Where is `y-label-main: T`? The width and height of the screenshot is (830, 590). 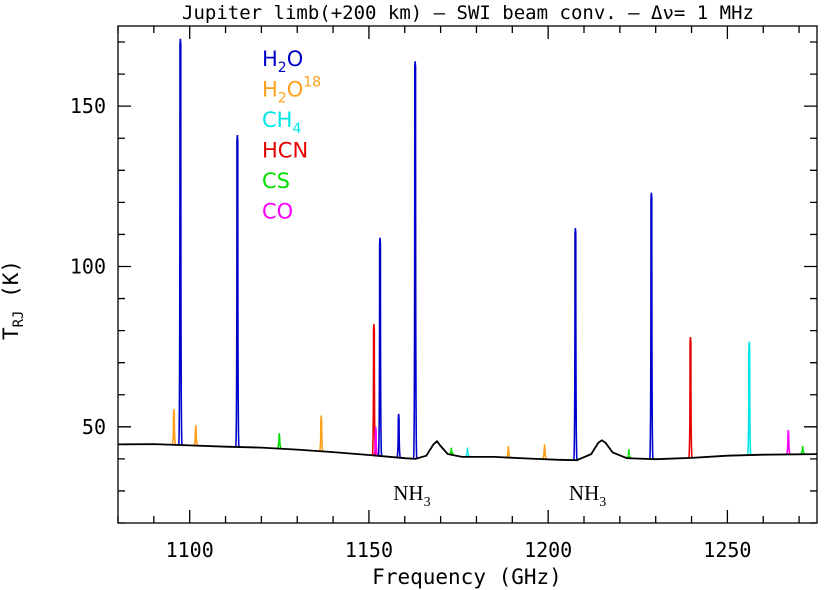
y-label-main: T is located at coordinates (11, 333).